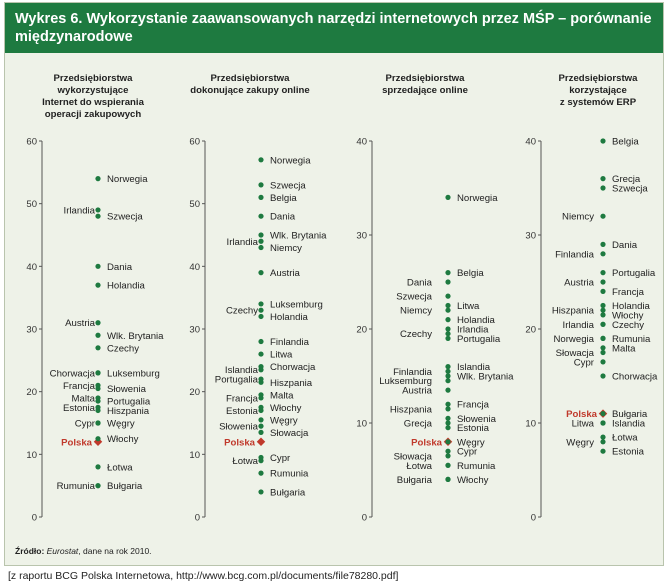 This screenshot has height=588, width=668. I want to click on panel-4-niemcy-dot, so click(603, 216).